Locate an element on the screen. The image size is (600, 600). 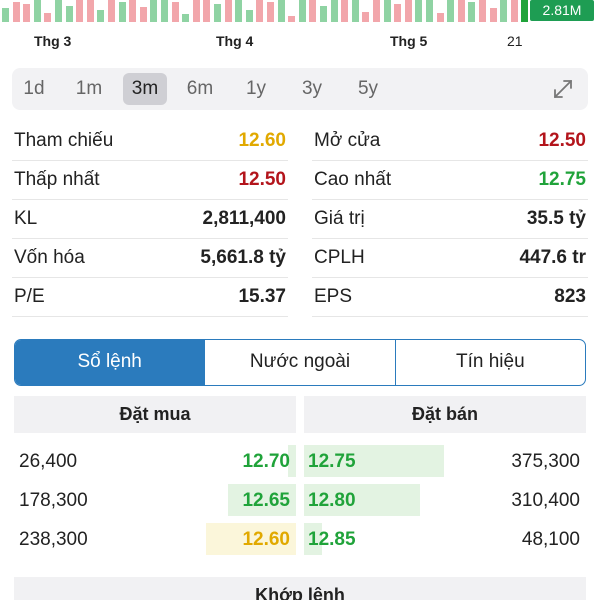
timeframe-5y: 5y is located at coordinates (368, 88).